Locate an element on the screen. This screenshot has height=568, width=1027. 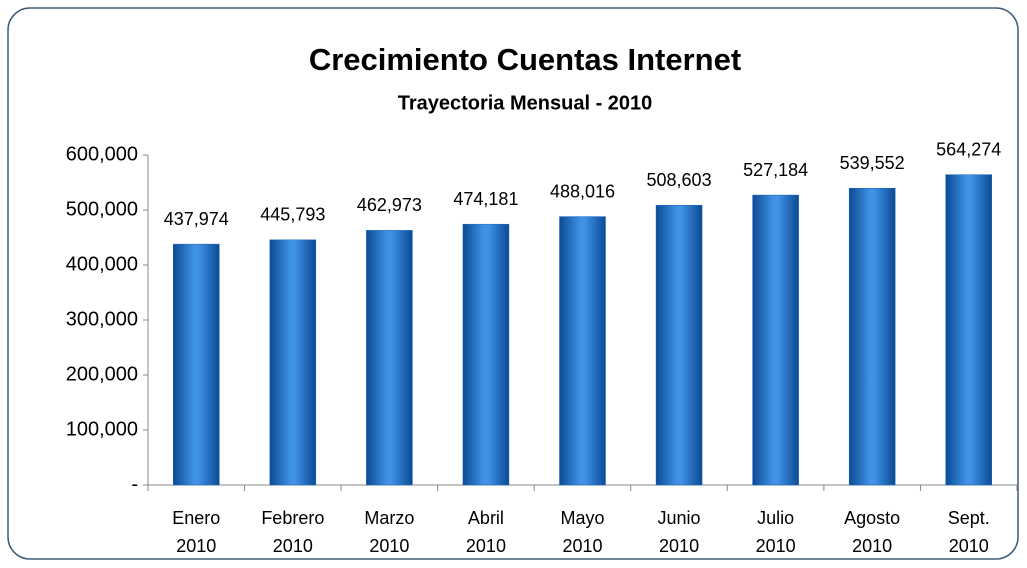
y-tick-label: 600,000 is located at coordinates (102, 154).